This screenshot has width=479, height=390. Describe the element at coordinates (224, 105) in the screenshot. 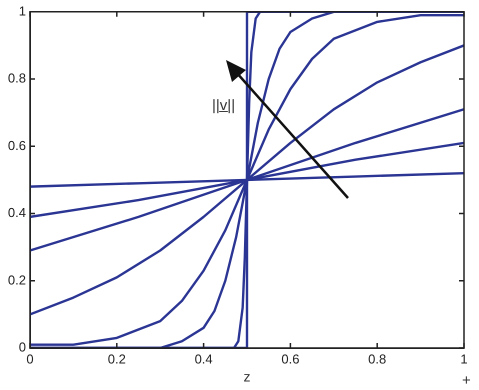

I see `annotation: ||v̲||` at that location.